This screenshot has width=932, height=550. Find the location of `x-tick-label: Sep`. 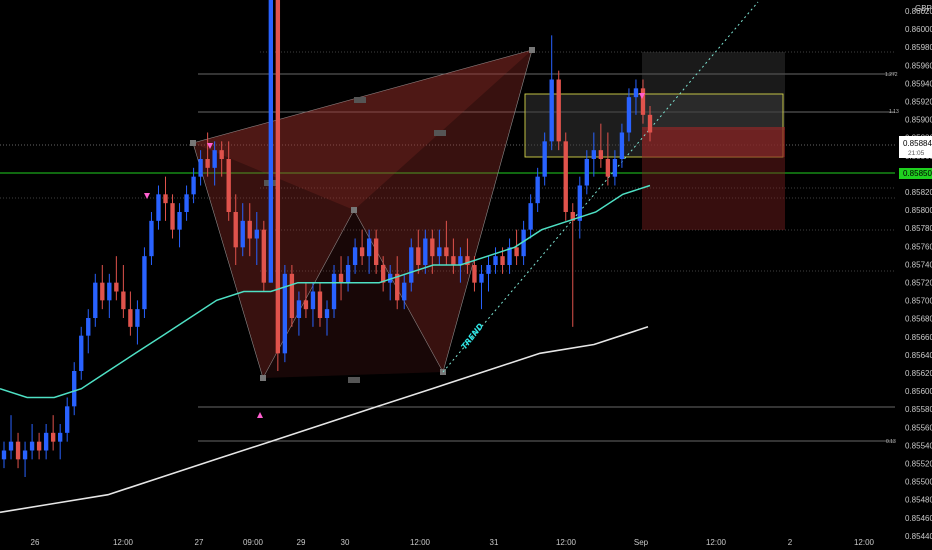

x-tick-label: Sep is located at coordinates (641, 542).